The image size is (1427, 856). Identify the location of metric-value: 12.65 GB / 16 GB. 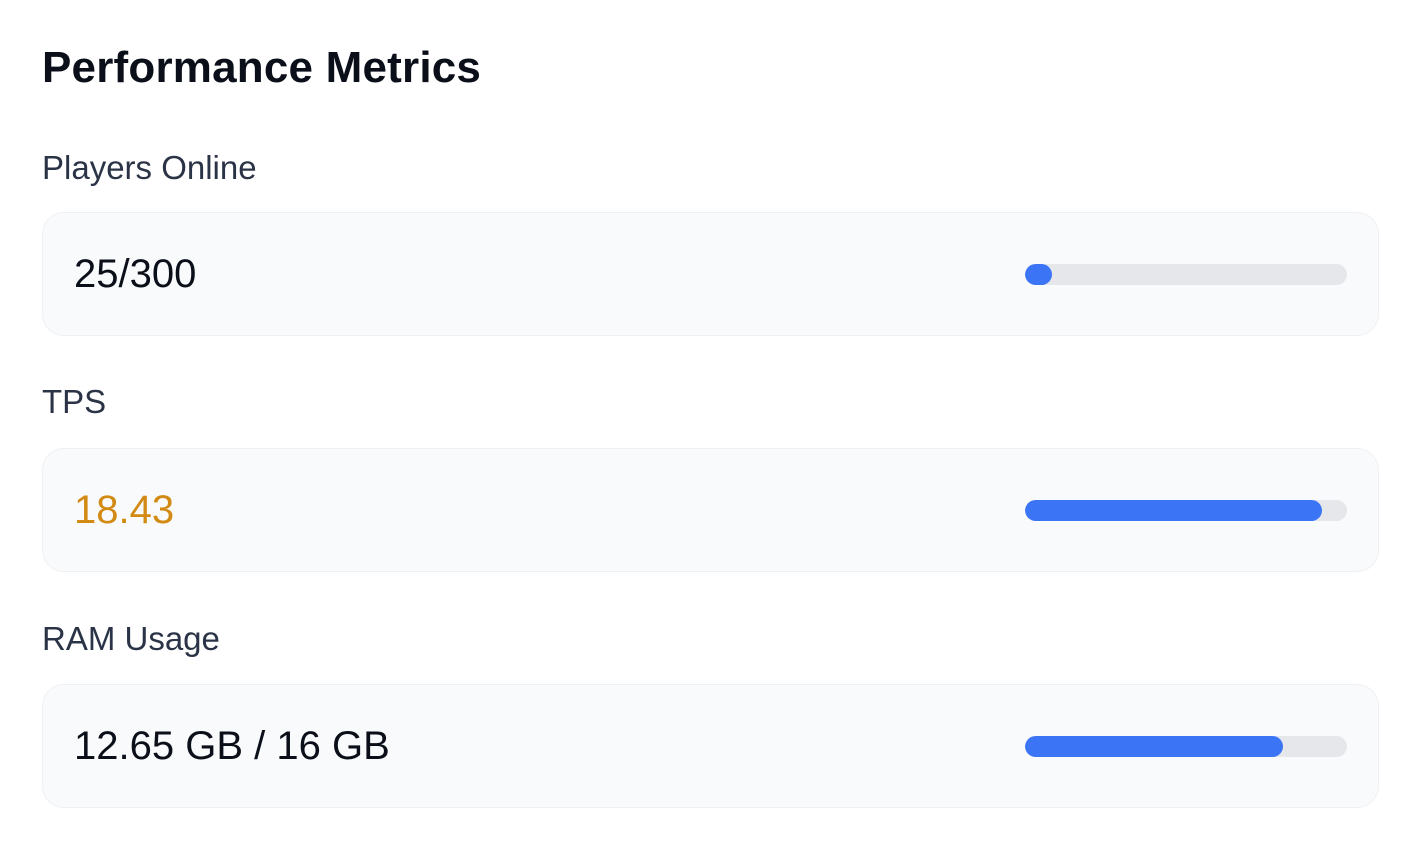
(232, 746).